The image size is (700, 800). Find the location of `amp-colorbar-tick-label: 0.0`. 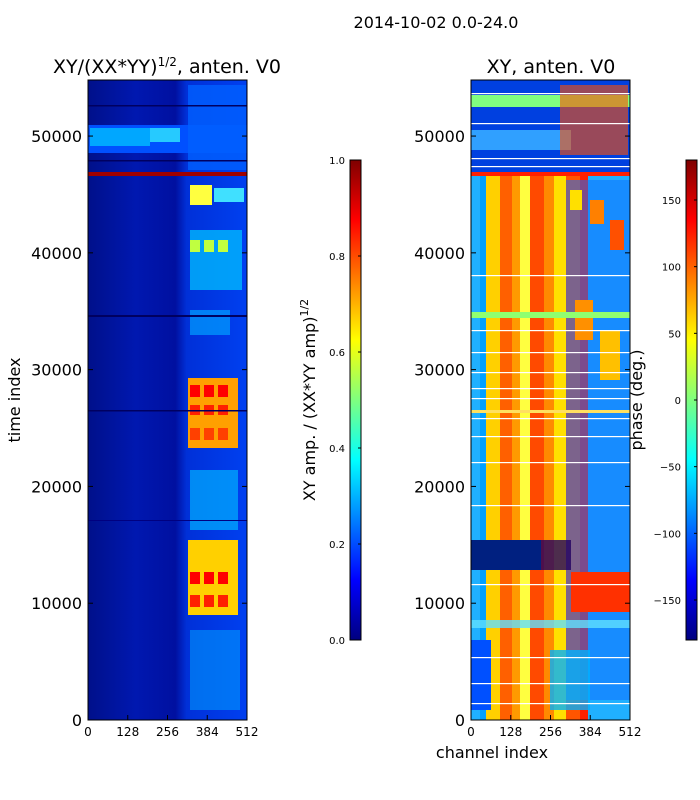

amp-colorbar-tick-label: 0.0 is located at coordinates (337, 641).